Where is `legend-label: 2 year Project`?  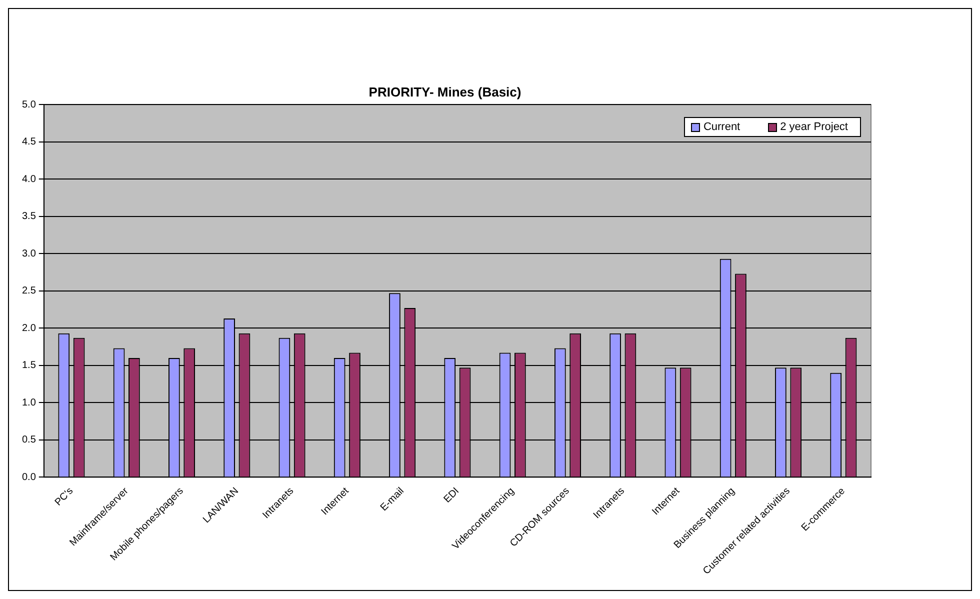 legend-label: 2 year Project is located at coordinates (814, 127).